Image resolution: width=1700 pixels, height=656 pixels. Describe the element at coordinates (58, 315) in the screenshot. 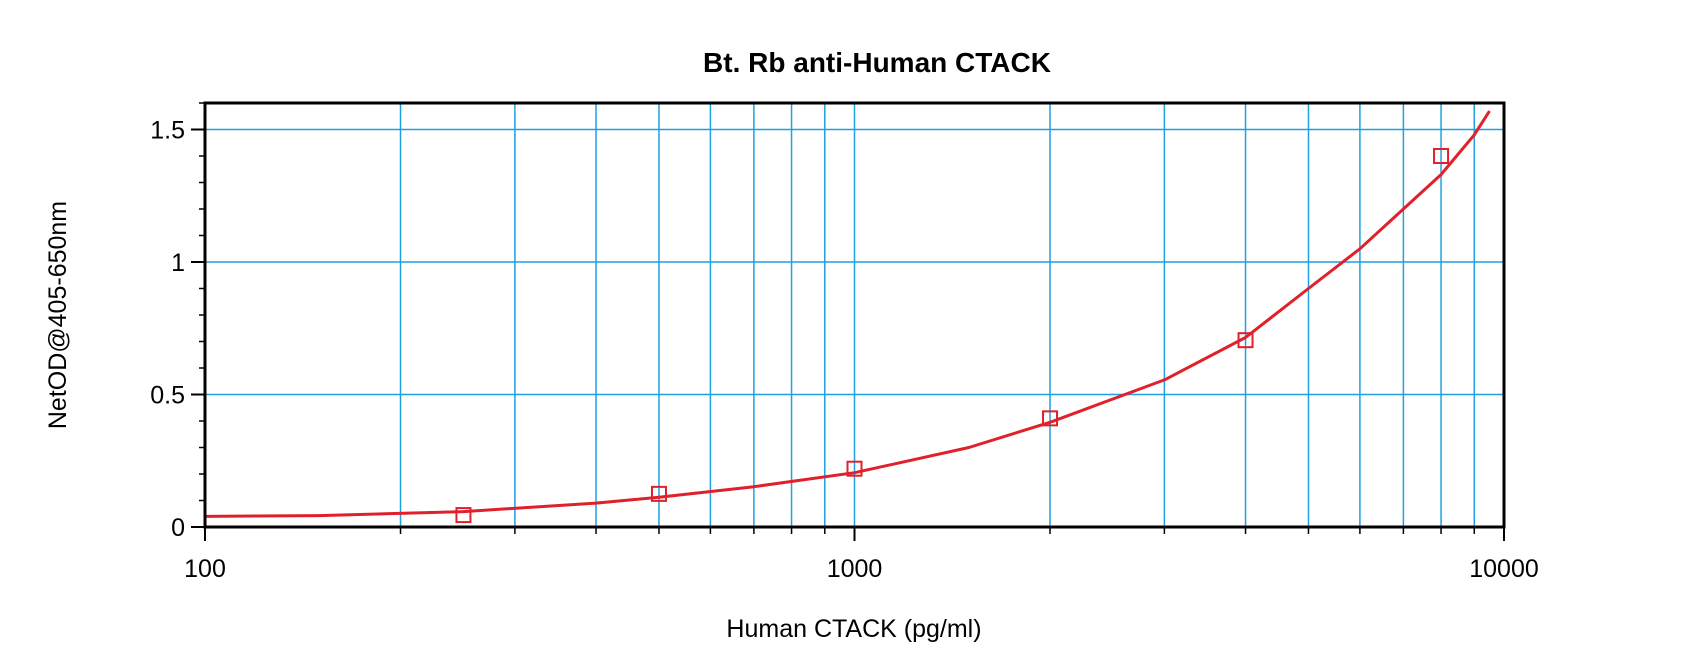

I see `y-axis-label: NetOD@405-650nm` at that location.